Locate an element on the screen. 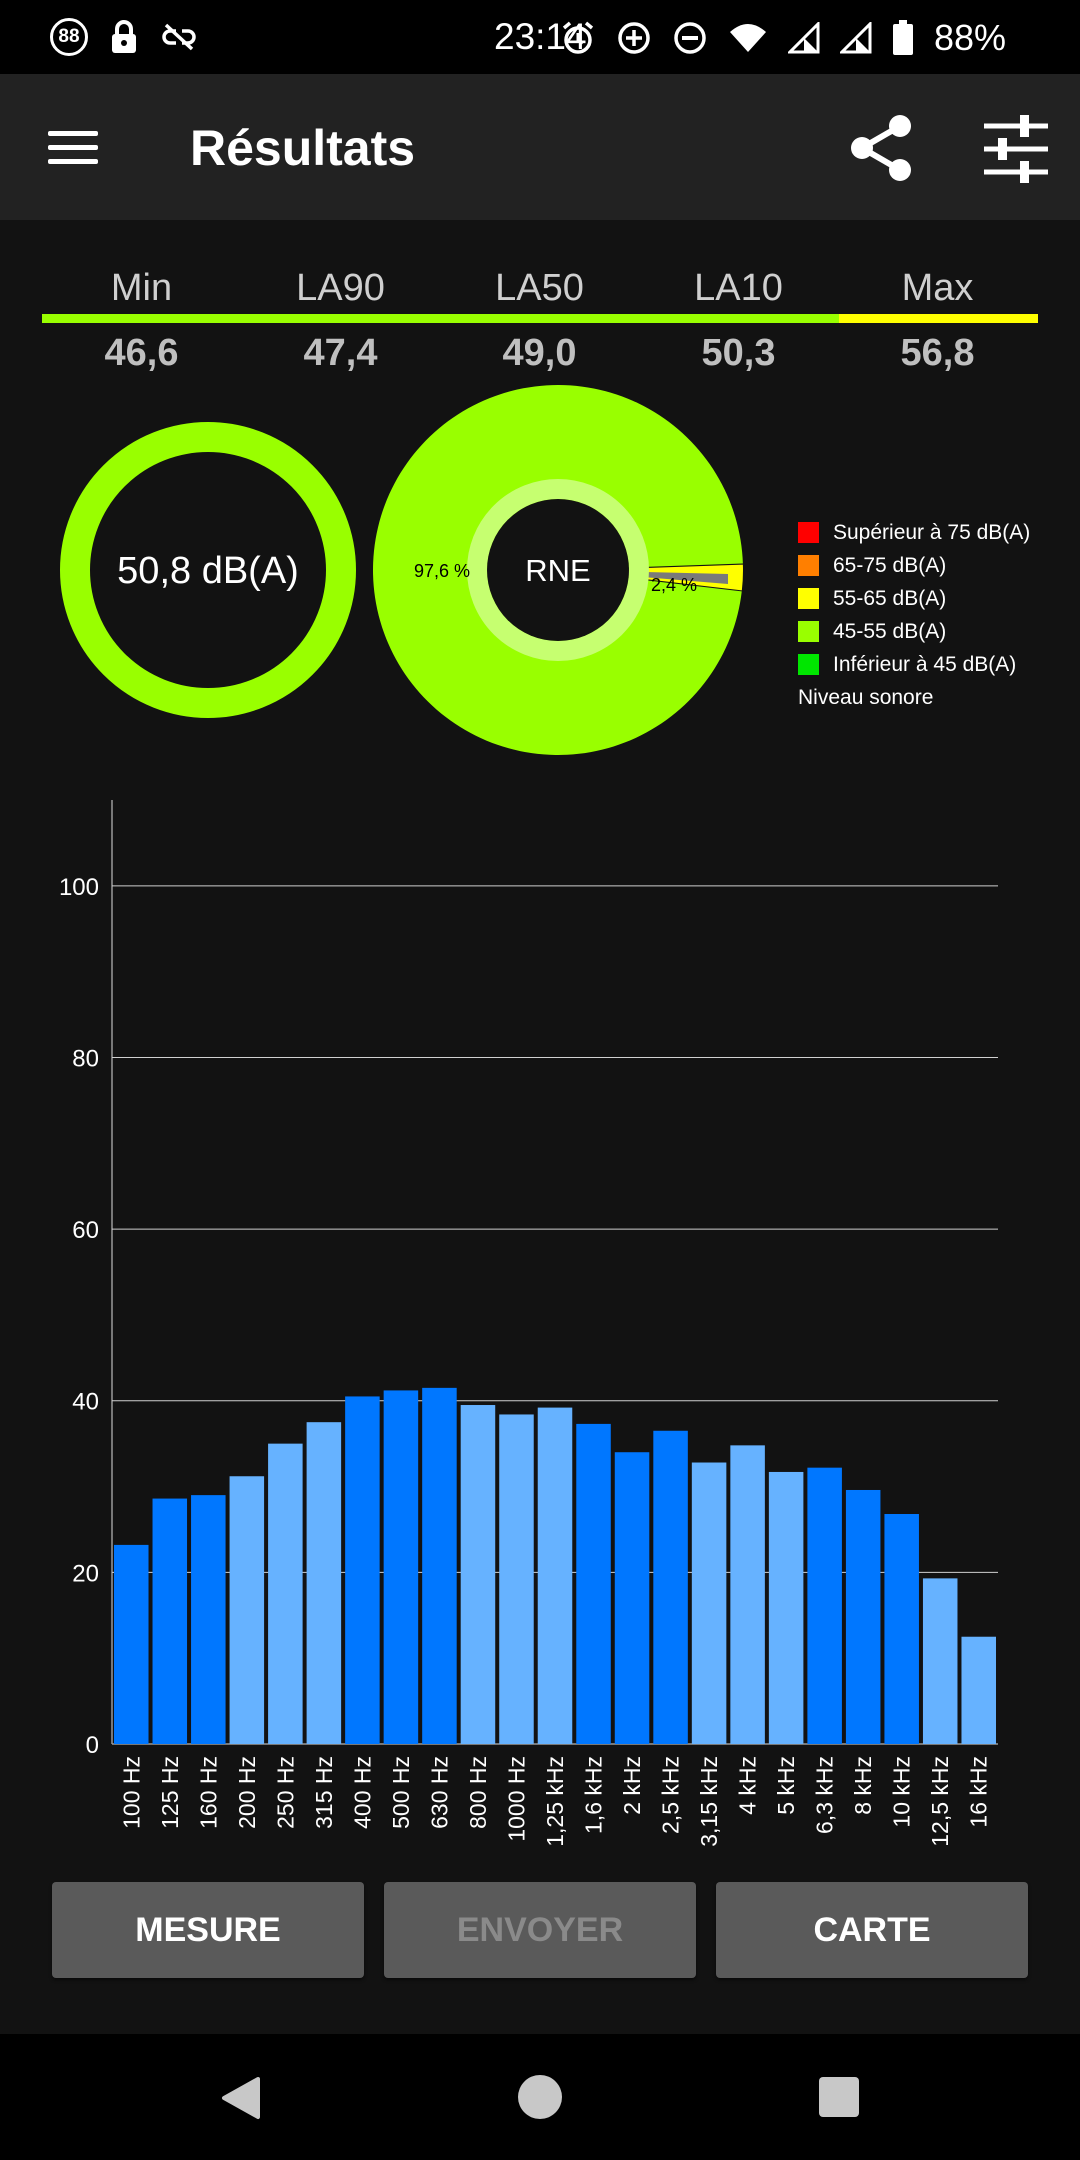 The width and height of the screenshot is (1080, 2160). legend-item: 45-55 dB(A) is located at coordinates (938, 631).